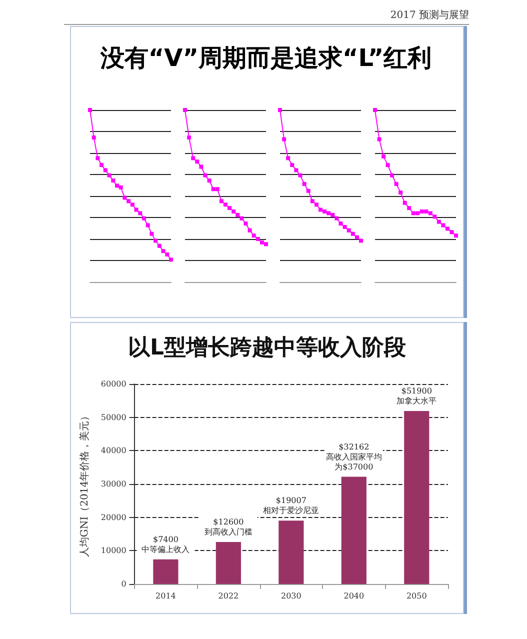  Describe the element at coordinates (429, 15) in the screenshot. I see `text: 2017 预测与展望` at that location.